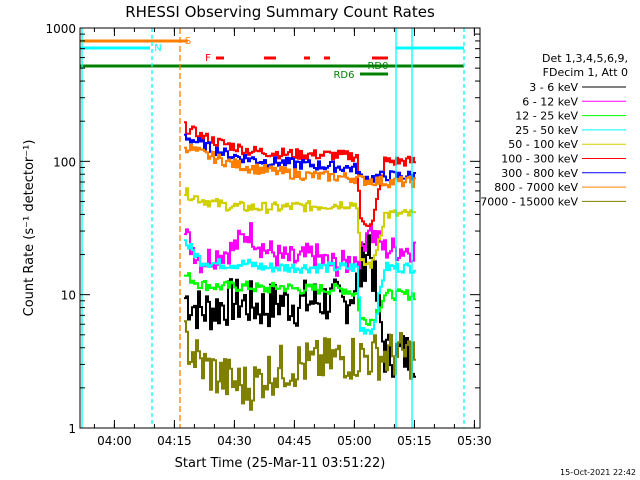  Describe the element at coordinates (72, 429) in the screenshot. I see `y-tick-label-0: 1` at that location.